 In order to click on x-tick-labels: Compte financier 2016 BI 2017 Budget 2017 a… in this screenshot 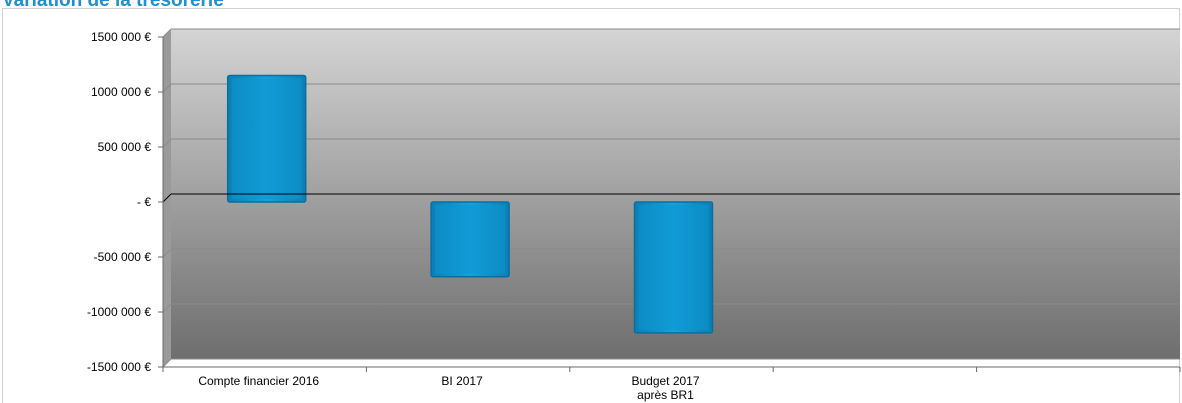, I will do `click(449, 388)`.